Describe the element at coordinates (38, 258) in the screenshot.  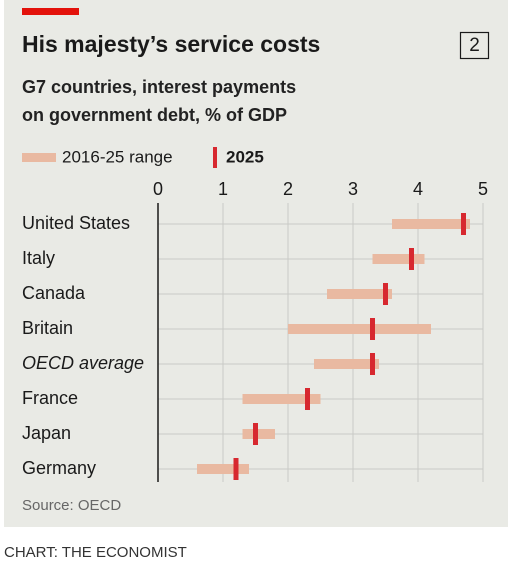
I see `category-label: Italy` at that location.